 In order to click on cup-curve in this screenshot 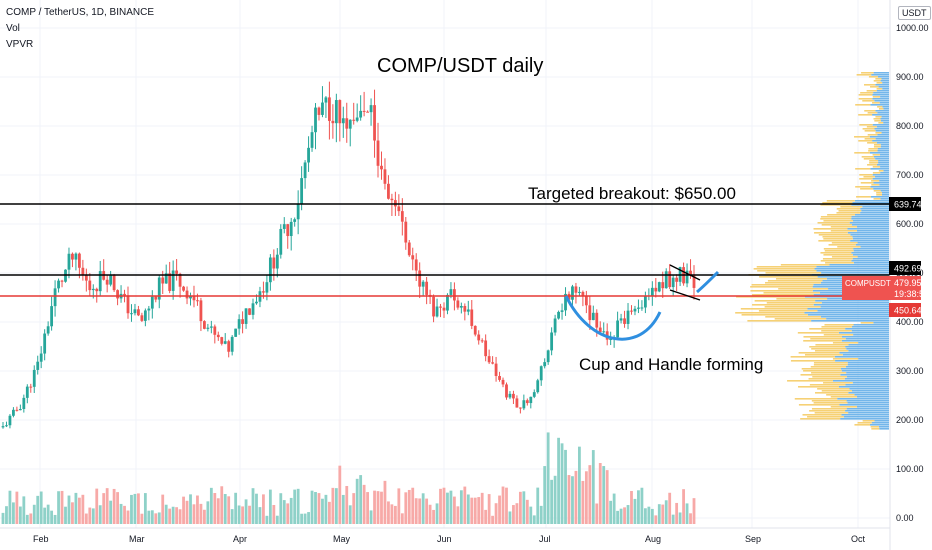, I will do `click(613, 318)`.